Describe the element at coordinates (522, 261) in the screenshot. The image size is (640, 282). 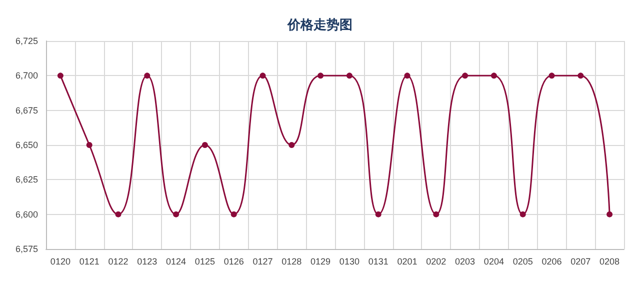
I see `x-tick-label: 0205` at that location.